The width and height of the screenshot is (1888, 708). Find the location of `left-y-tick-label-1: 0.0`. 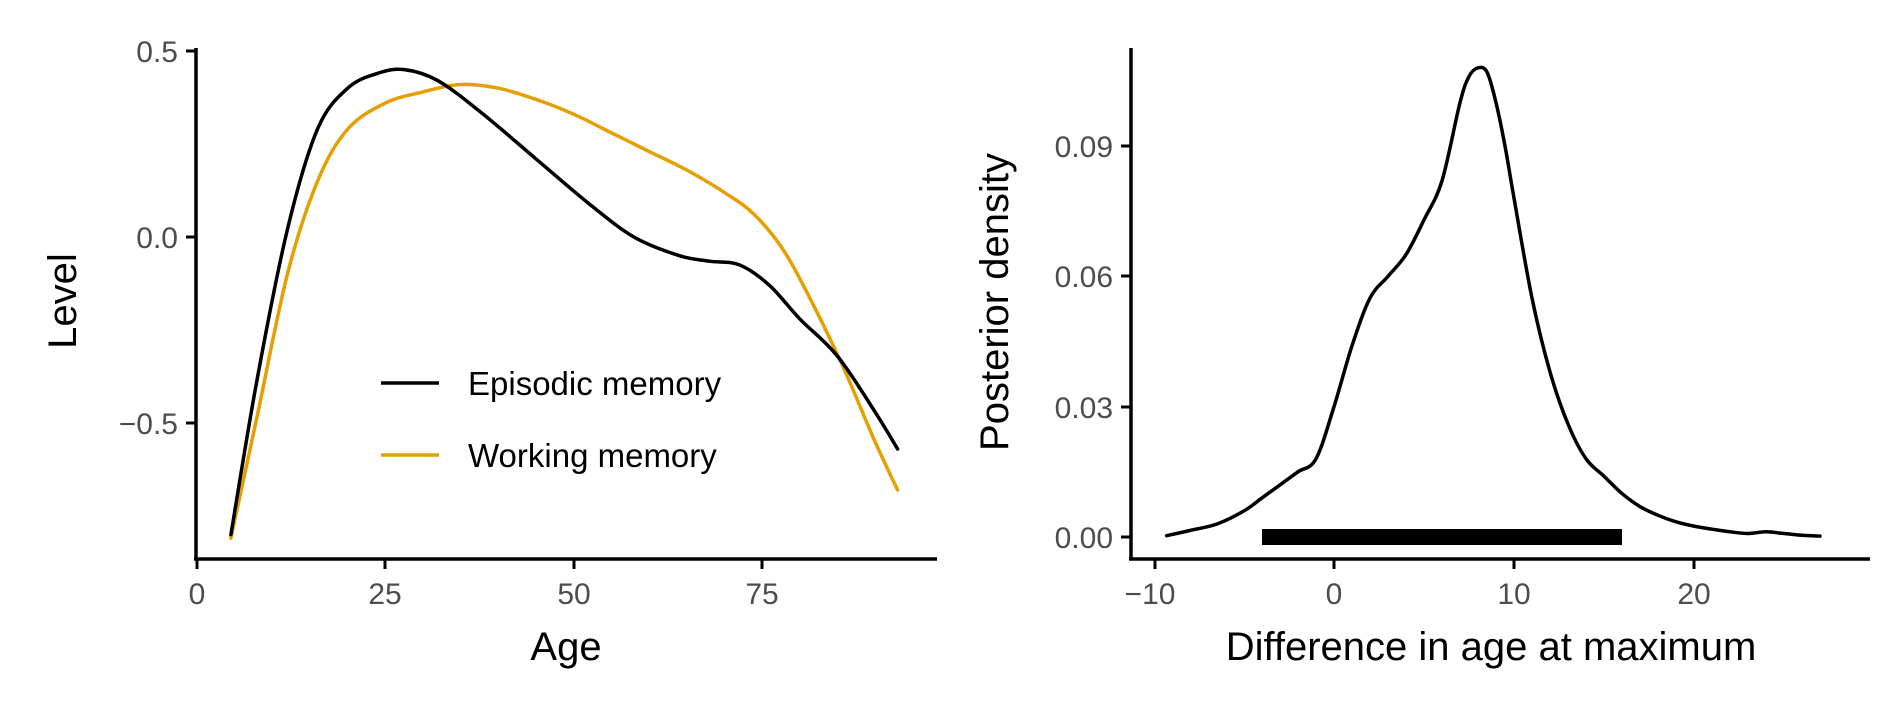

left-y-tick-label-1: 0.0 is located at coordinates (157, 238).